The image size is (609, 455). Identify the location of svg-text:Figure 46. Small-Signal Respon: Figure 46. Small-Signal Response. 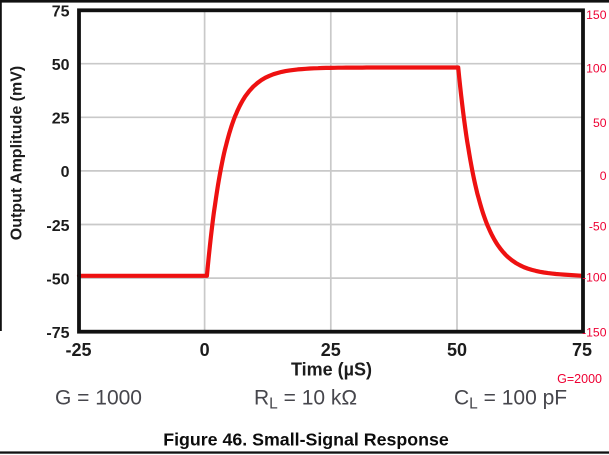
(306, 440).